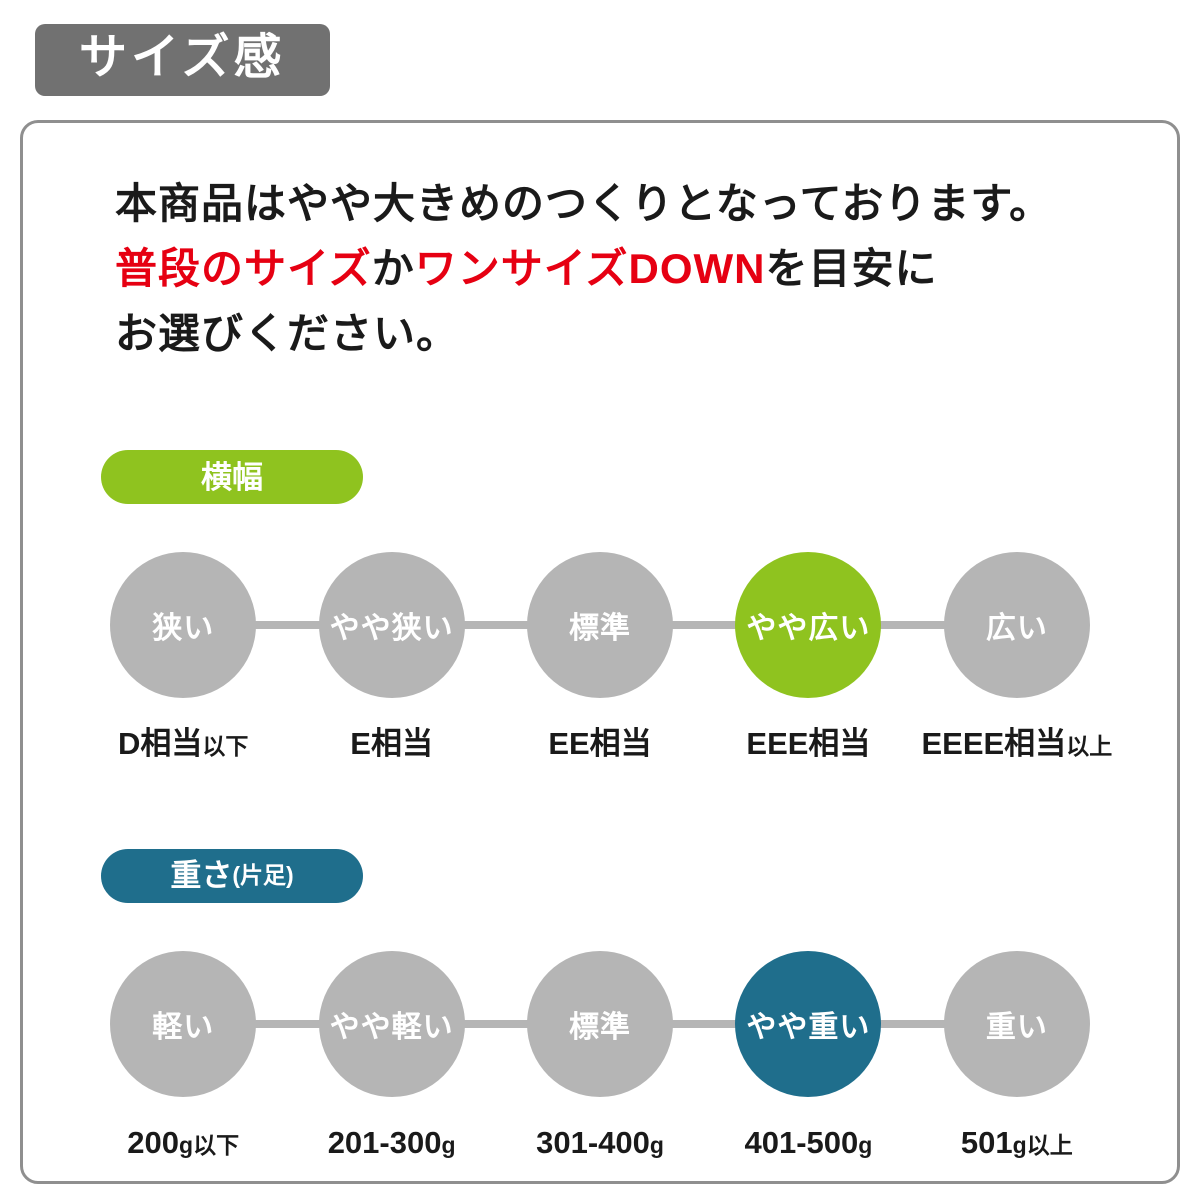 The height and width of the screenshot is (1200, 1200). I want to click on width-scale-item-1: 狭い, so click(183, 625).